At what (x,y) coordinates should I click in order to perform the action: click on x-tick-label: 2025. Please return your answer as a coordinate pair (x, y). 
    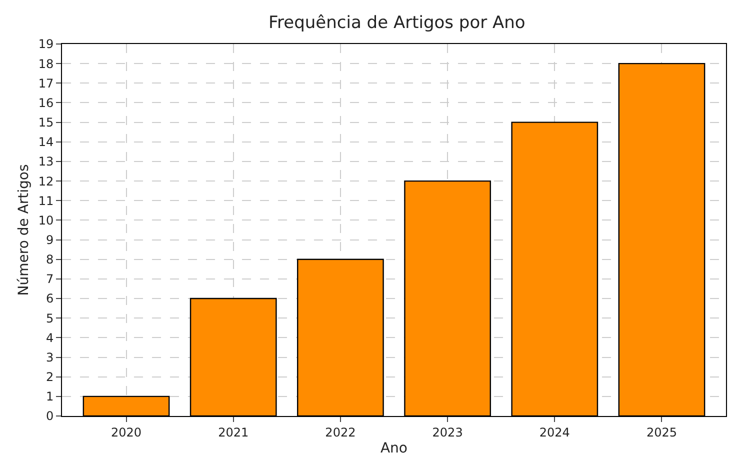
    Looking at the image, I should click on (662, 432).